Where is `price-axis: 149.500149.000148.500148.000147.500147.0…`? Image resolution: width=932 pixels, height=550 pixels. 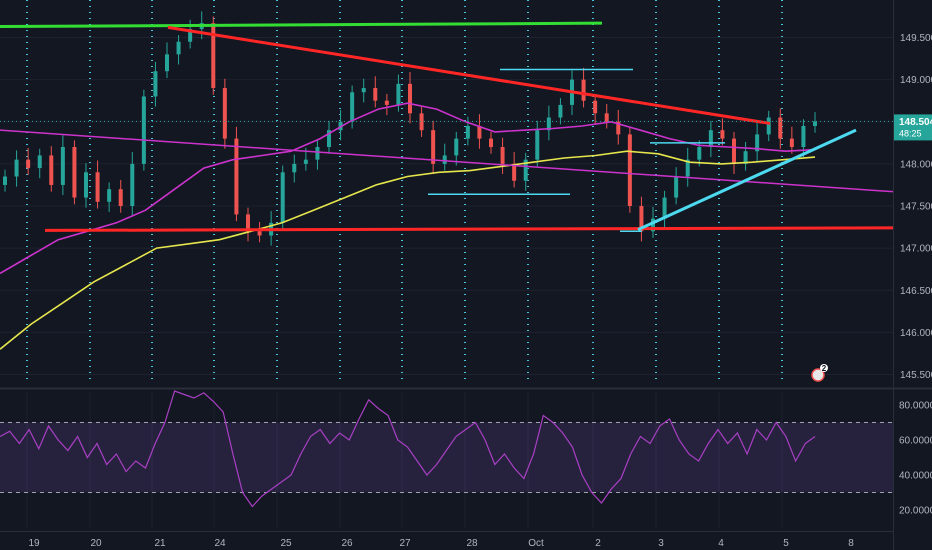 price-axis: 149.500149.000148.500148.000147.500147.0… is located at coordinates (913, 275).